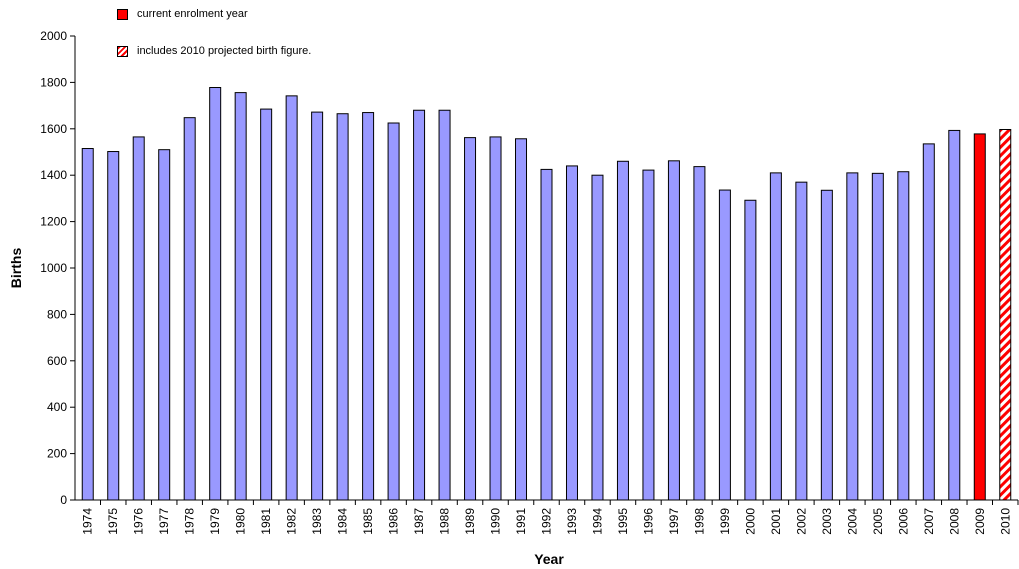 This screenshot has height=569, width=1019. Describe the element at coordinates (928, 322) in the screenshot. I see `bar-2007` at that location.